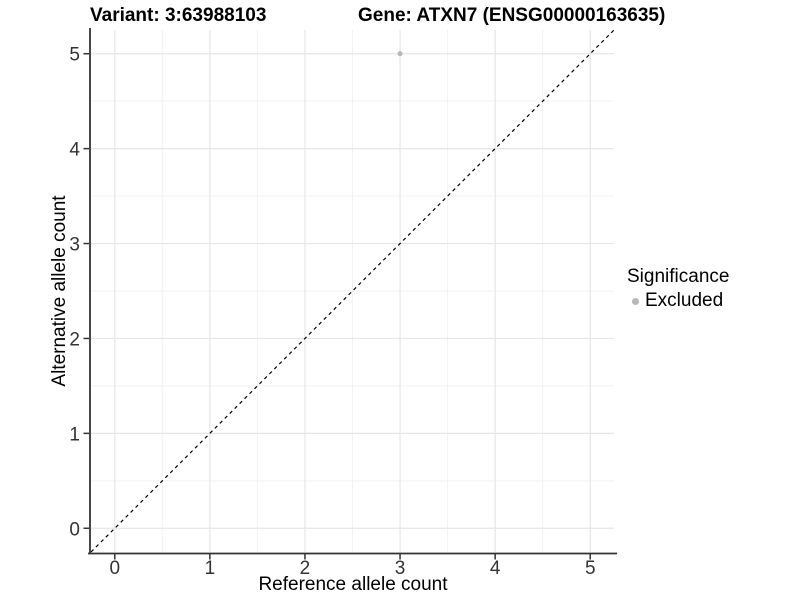  I want to click on plot-title-variant: Variant: 3:63988103, so click(178, 15).